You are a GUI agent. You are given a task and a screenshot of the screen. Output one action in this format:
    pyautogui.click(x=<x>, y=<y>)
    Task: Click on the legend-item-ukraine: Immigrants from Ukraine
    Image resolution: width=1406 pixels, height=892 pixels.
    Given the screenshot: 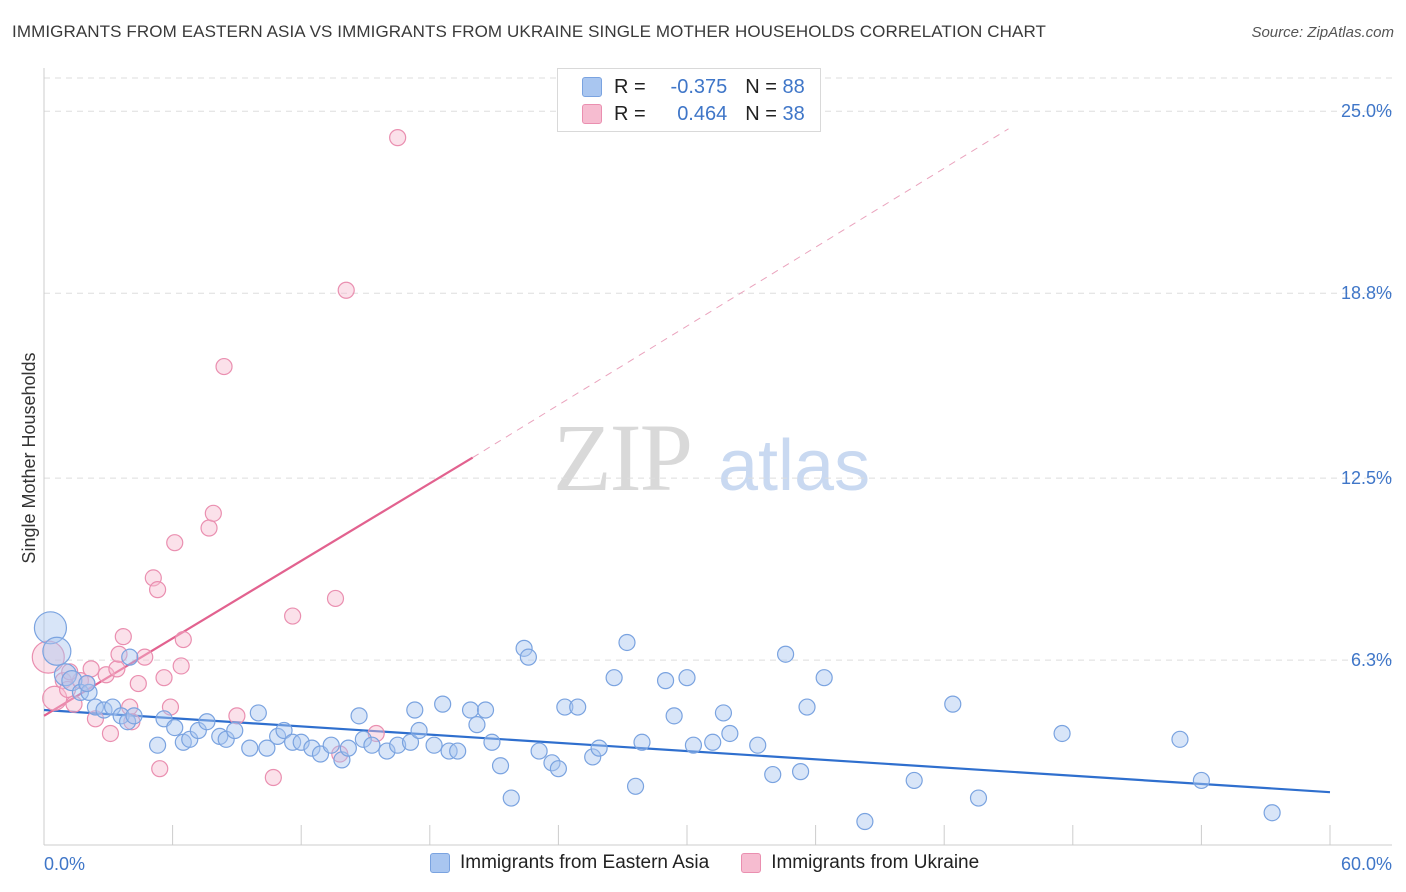 What is the action you would take?
    pyautogui.click(x=860, y=863)
    